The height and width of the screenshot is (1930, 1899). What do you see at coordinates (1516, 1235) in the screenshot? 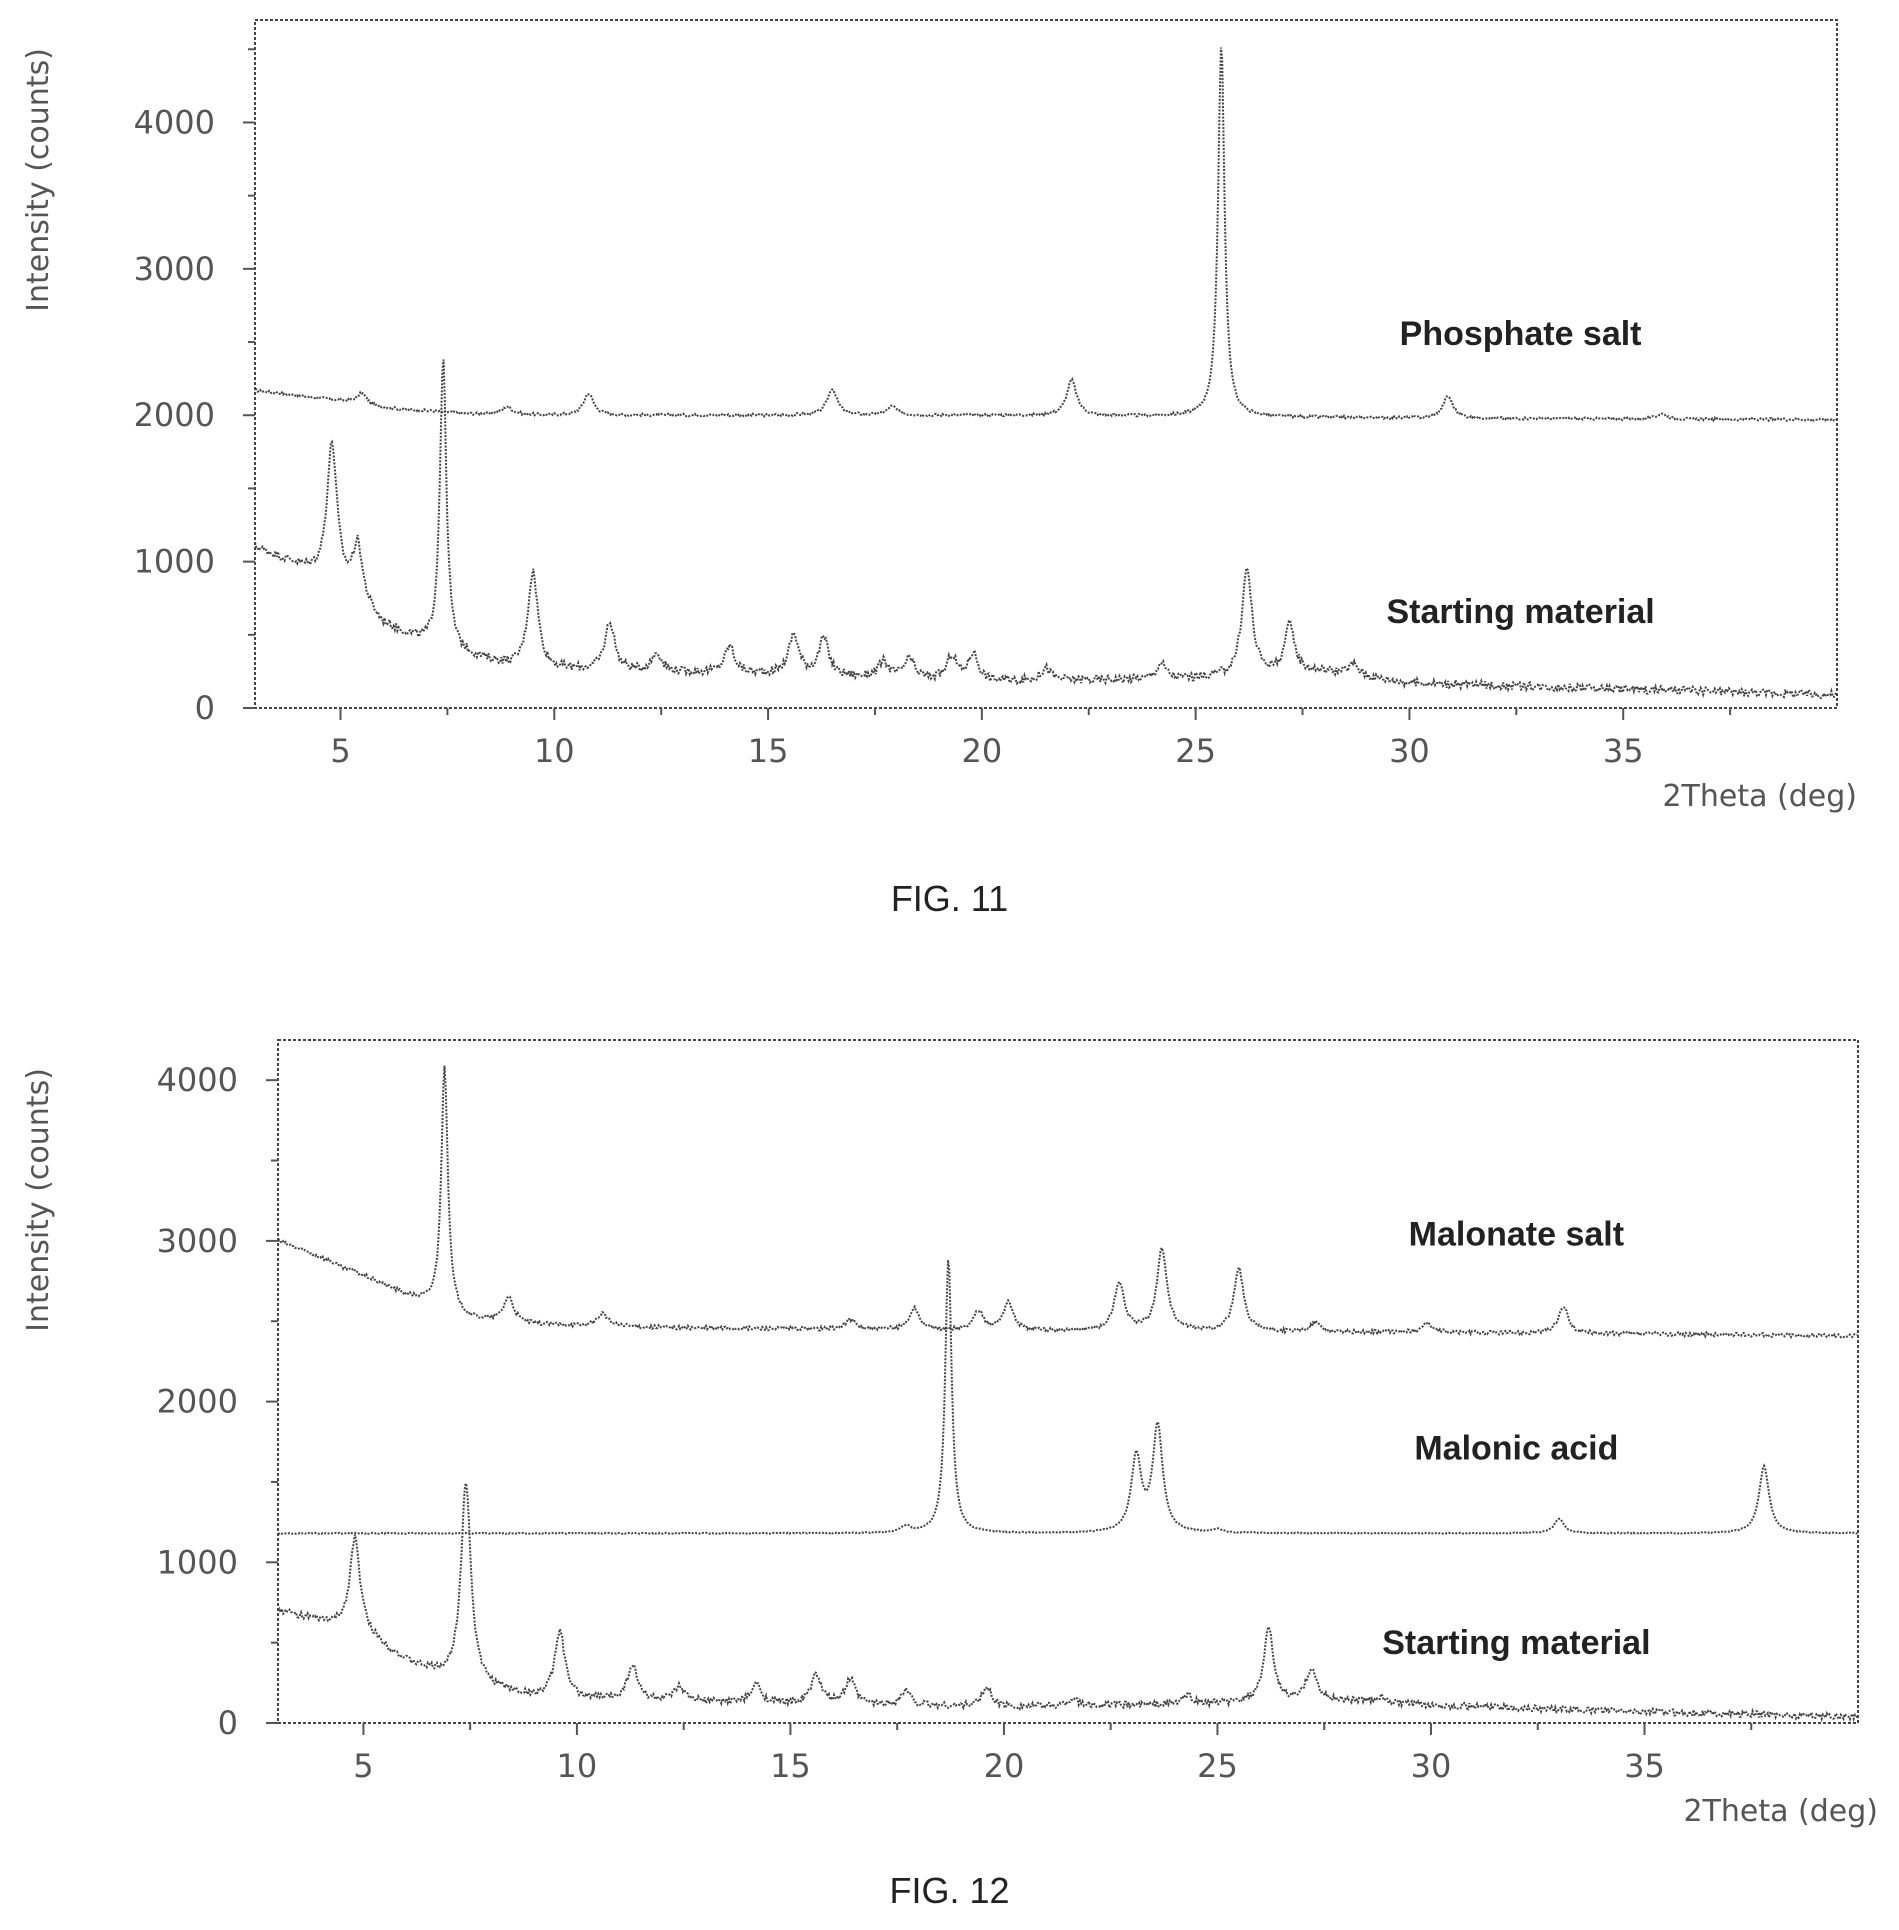
I see `series-label: Malonate salt` at bounding box center [1516, 1235].